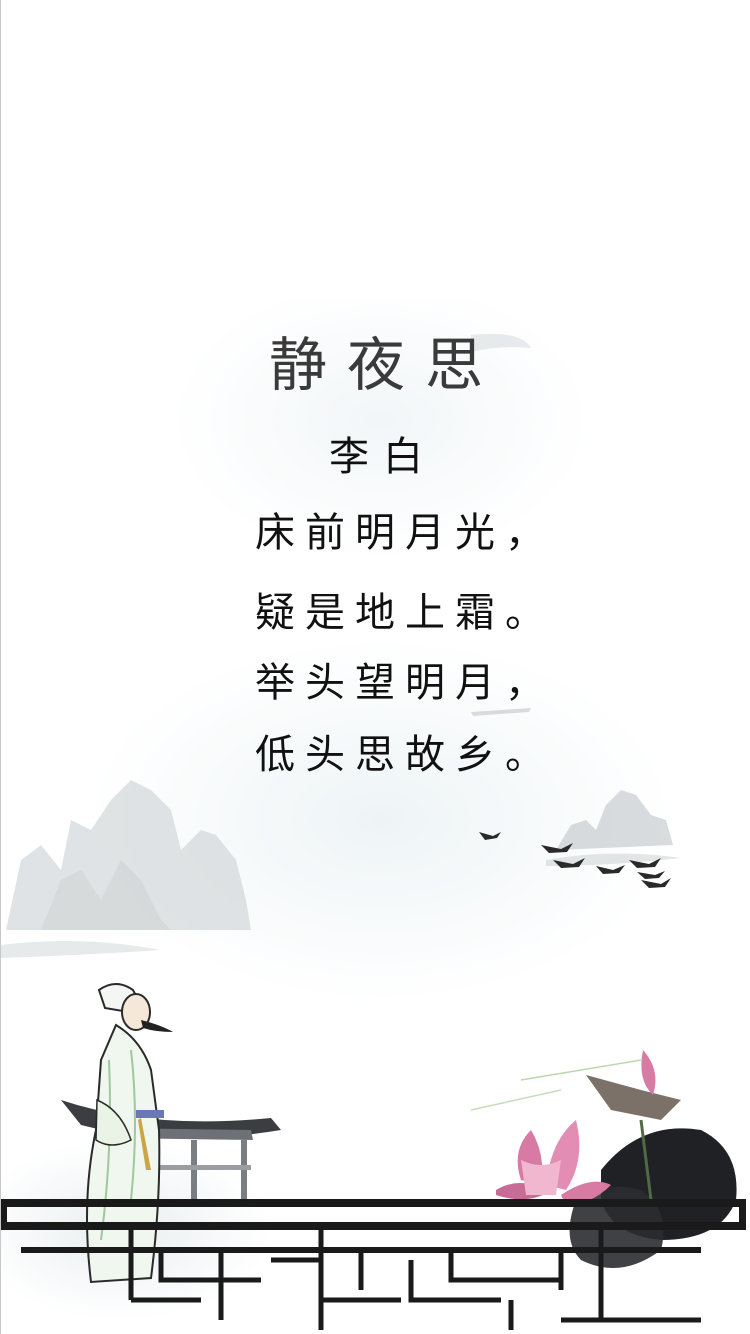 The height and width of the screenshot is (1334, 750). What do you see at coordinates (405, 613) in the screenshot?
I see `poem-line-2: 疑是地上霜。` at bounding box center [405, 613].